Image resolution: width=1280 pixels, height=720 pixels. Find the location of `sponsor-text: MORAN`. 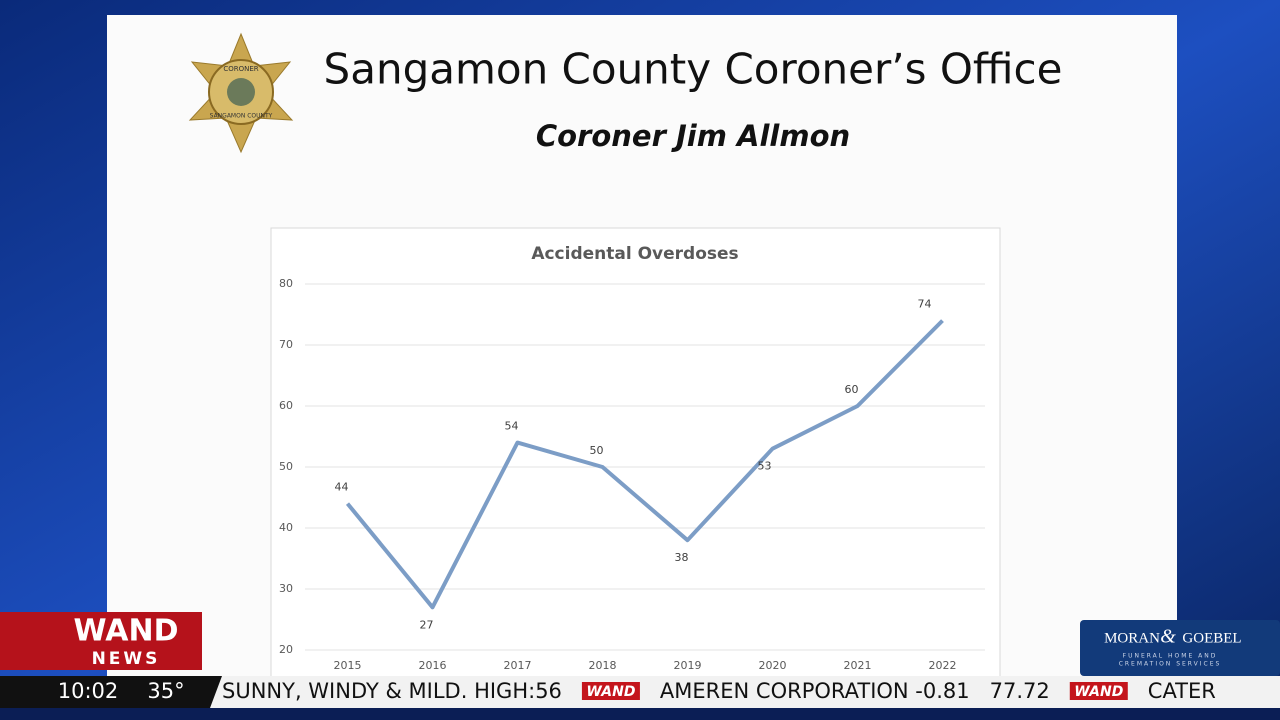

sponsor-text: MORAN is located at coordinates (1132, 638).